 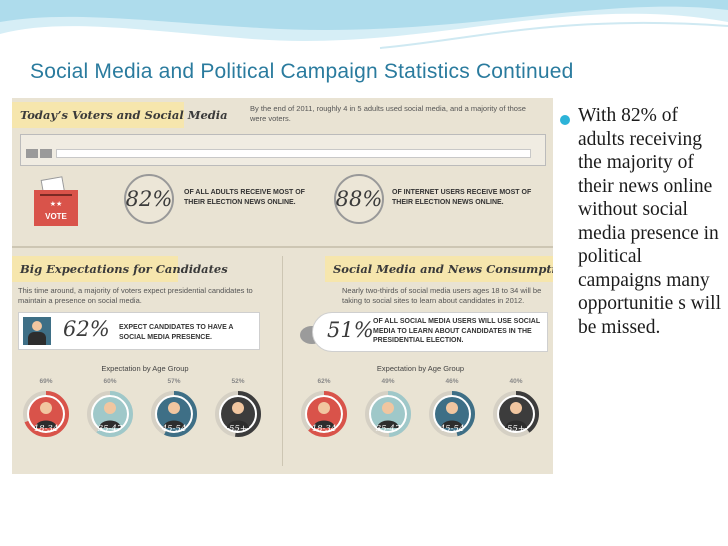 What do you see at coordinates (364, 24) in the screenshot?
I see `header-wave-decoration` at bounding box center [364, 24].